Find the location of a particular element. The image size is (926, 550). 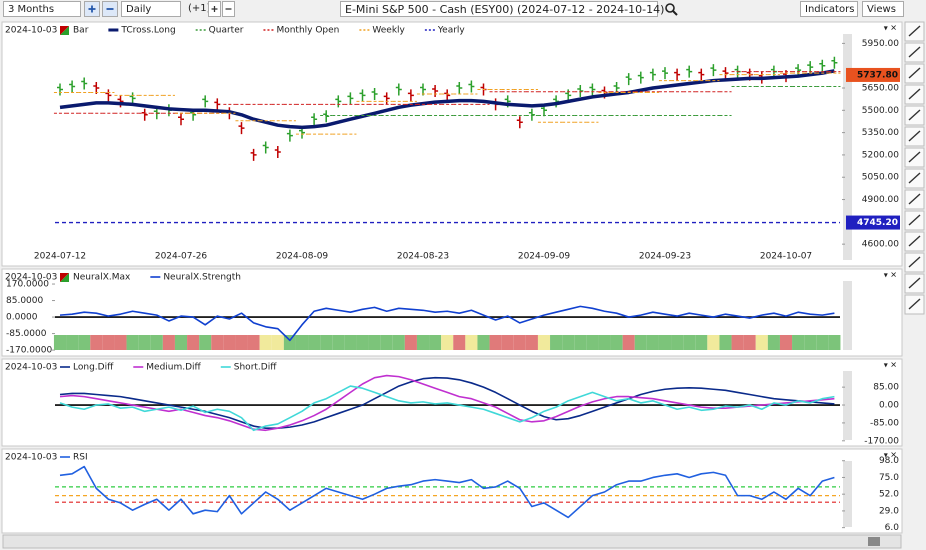

y-tick-label: 170.0000 is located at coordinates (27, 285).